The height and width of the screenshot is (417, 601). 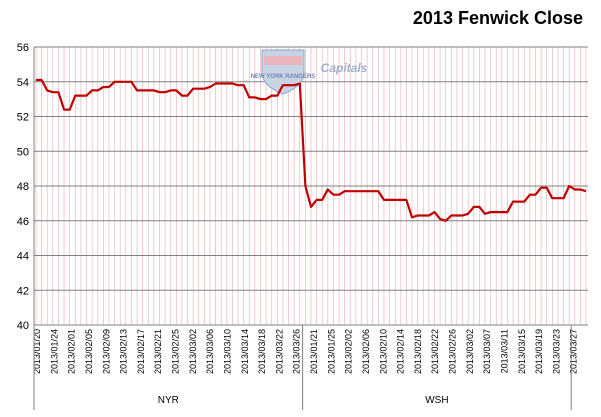 I want to click on x-tick-label: 2013/02/06, so click(x=366, y=351).